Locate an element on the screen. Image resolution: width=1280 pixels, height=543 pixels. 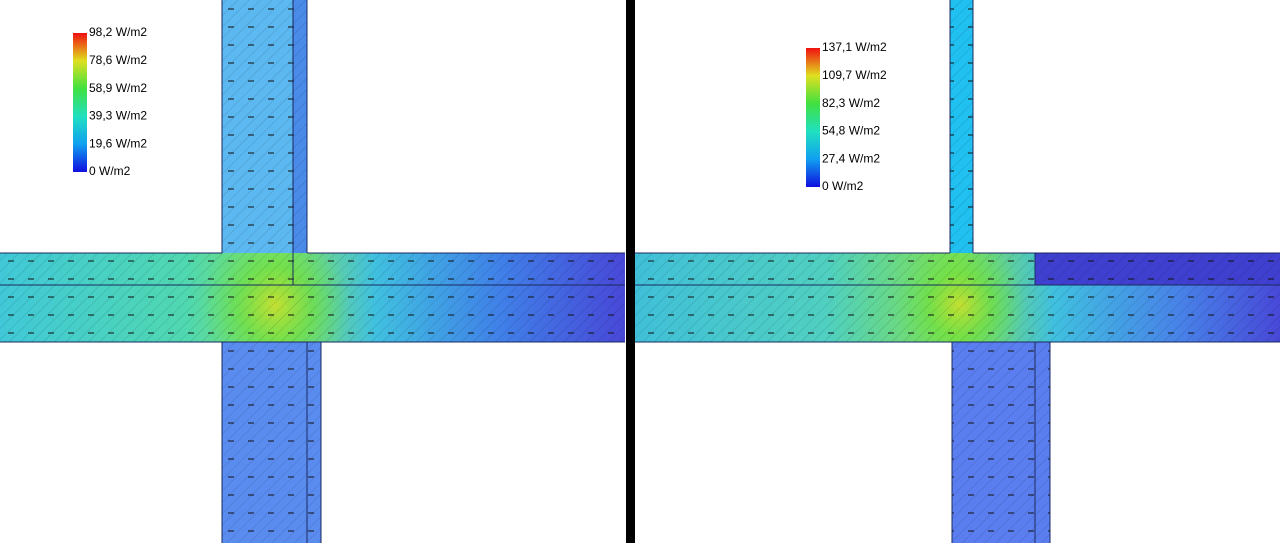
legend-label: 82,3 W/m2 is located at coordinates (851, 103).